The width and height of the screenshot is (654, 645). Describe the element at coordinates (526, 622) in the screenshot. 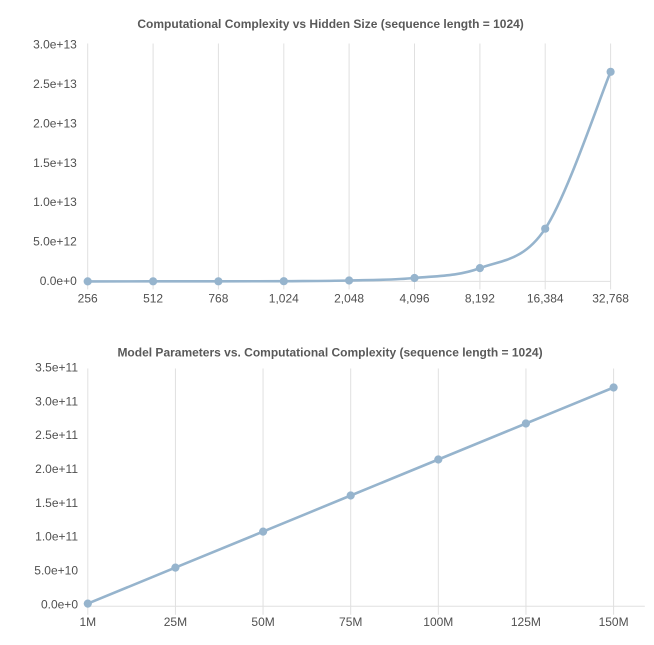

I see `svg-text: 125M` at that location.